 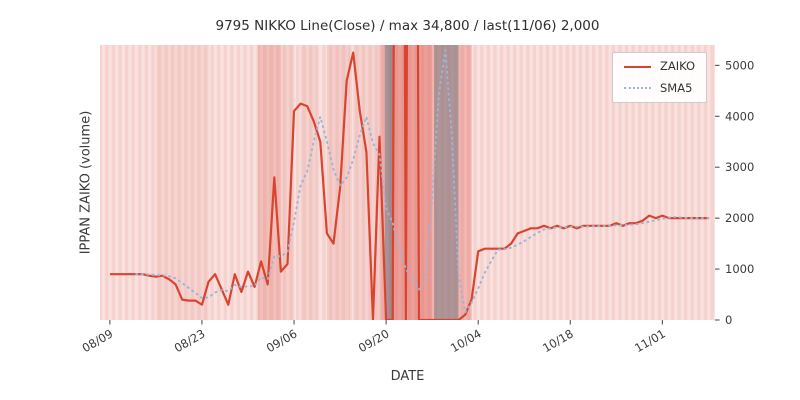 What do you see at coordinates (678, 66) in the screenshot?
I see `legend-label-zaiko: ZAIKO` at bounding box center [678, 66].